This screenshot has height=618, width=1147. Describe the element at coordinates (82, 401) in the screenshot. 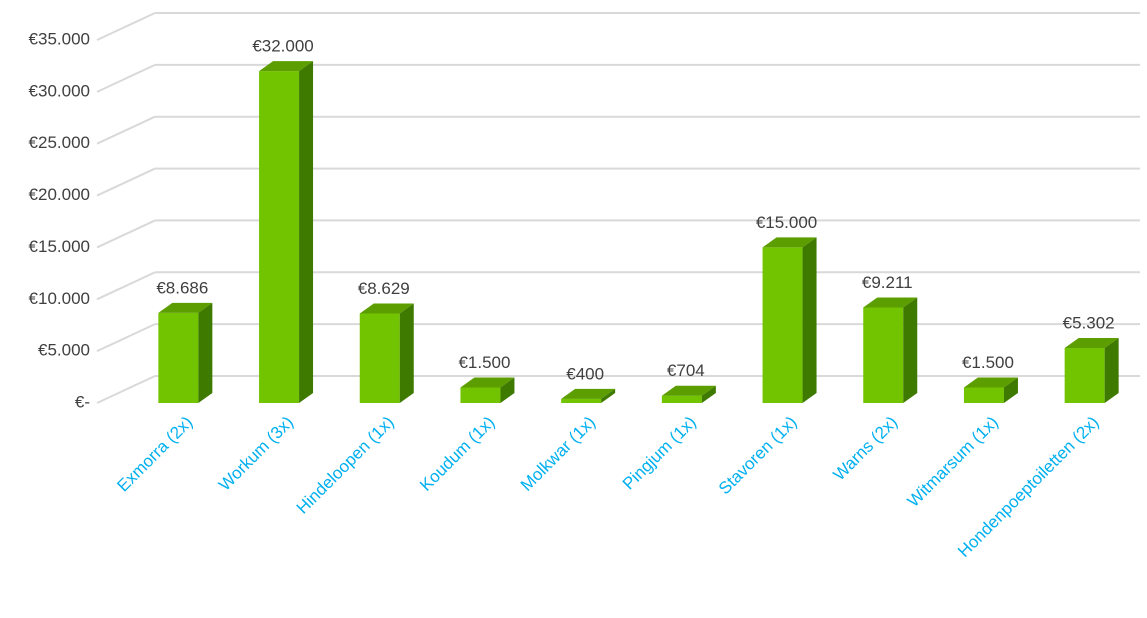

I see `y-tick-label: €-` at that location.